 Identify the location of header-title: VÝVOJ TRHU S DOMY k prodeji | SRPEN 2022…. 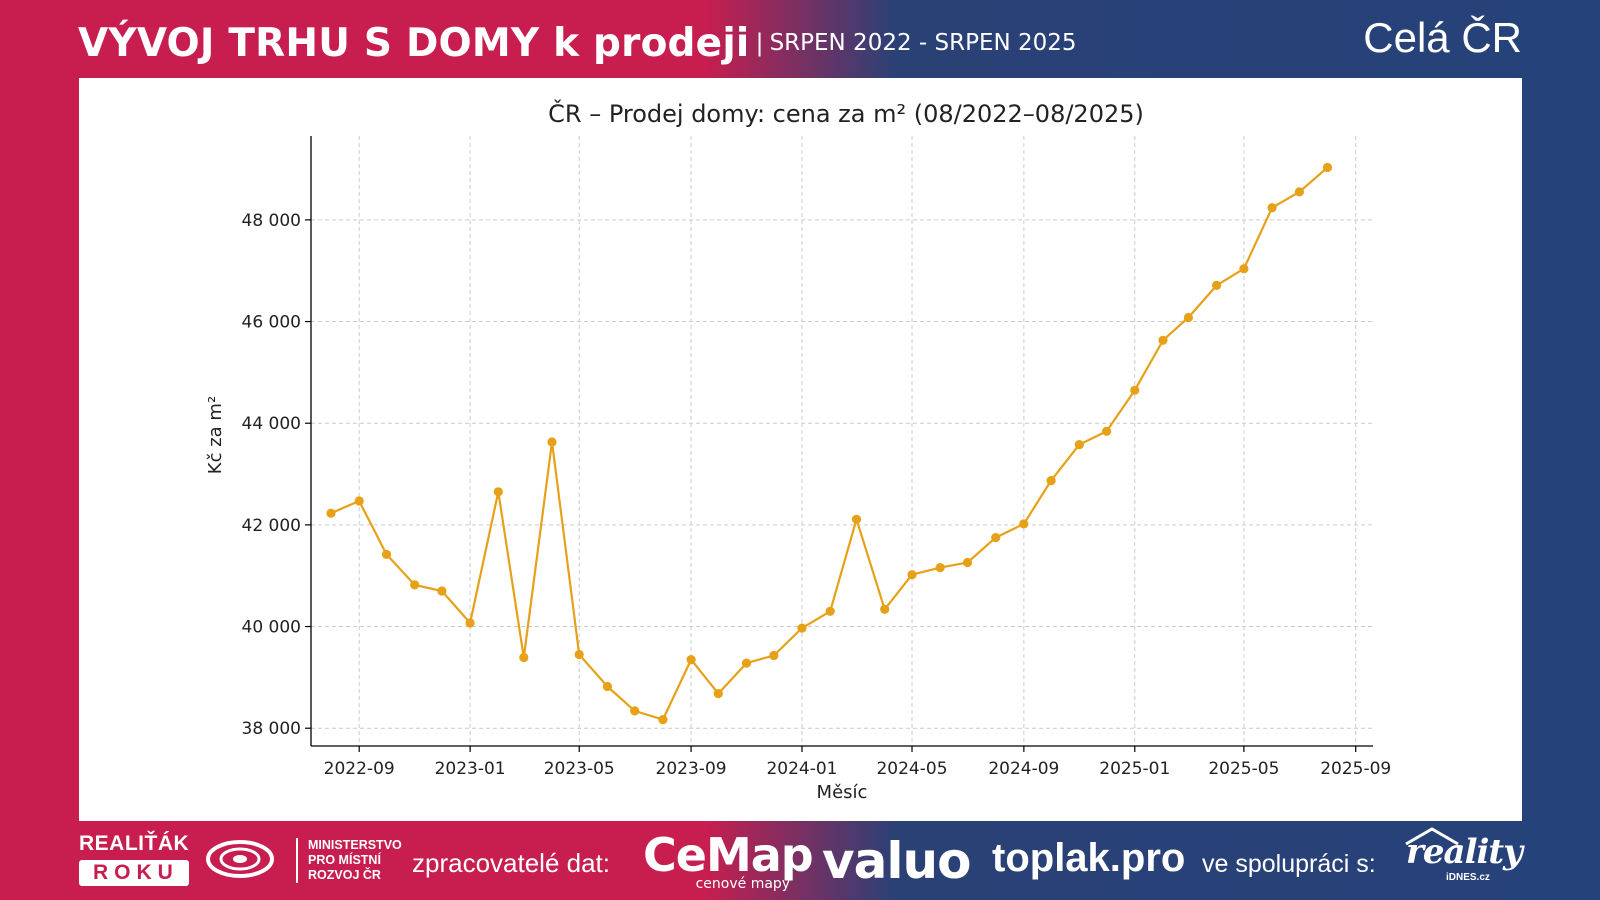
(577, 43).